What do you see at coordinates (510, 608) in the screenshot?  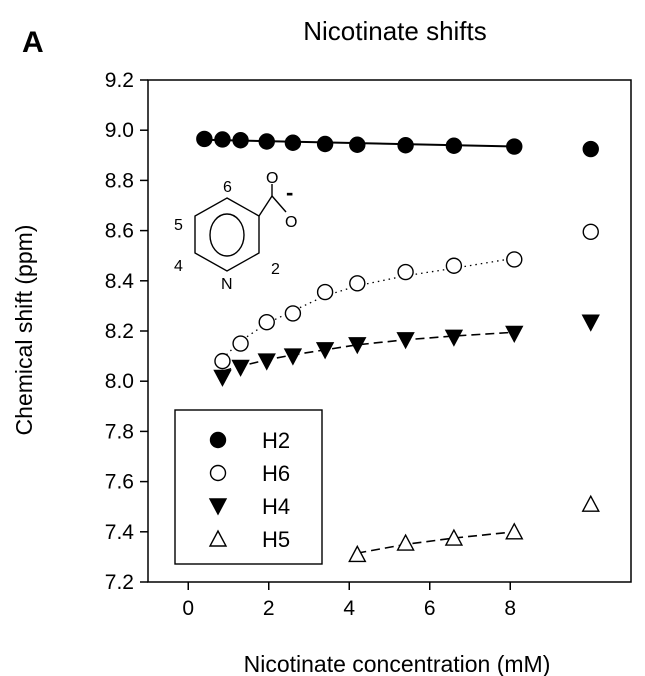 I see `x-tick-label: 8` at bounding box center [510, 608].